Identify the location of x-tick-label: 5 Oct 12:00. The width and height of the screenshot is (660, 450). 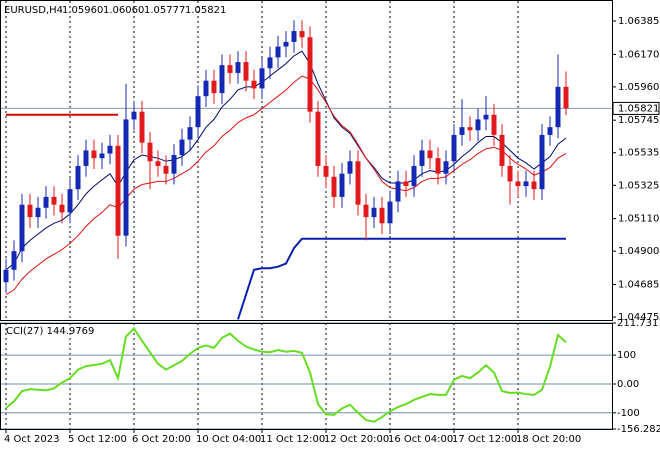
(97, 439).